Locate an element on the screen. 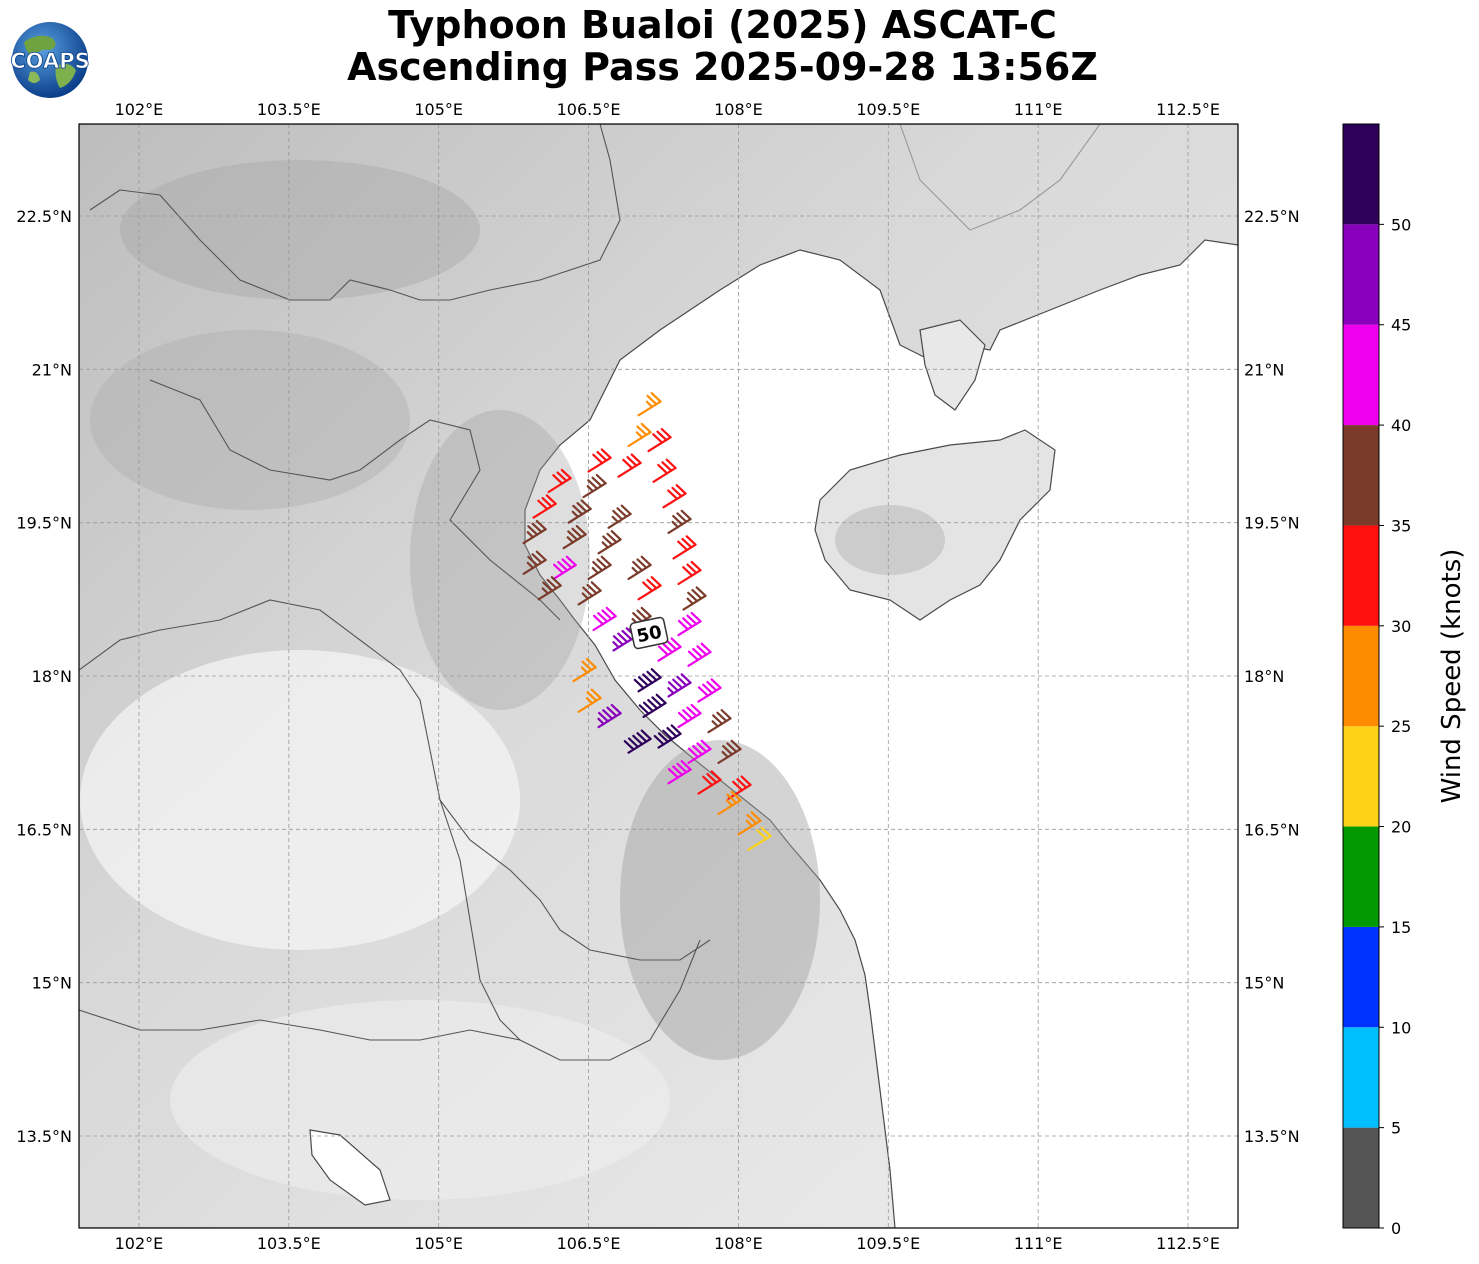 This screenshot has height=1264, width=1479. colorbar-tick-label: 25 is located at coordinates (1401, 726).